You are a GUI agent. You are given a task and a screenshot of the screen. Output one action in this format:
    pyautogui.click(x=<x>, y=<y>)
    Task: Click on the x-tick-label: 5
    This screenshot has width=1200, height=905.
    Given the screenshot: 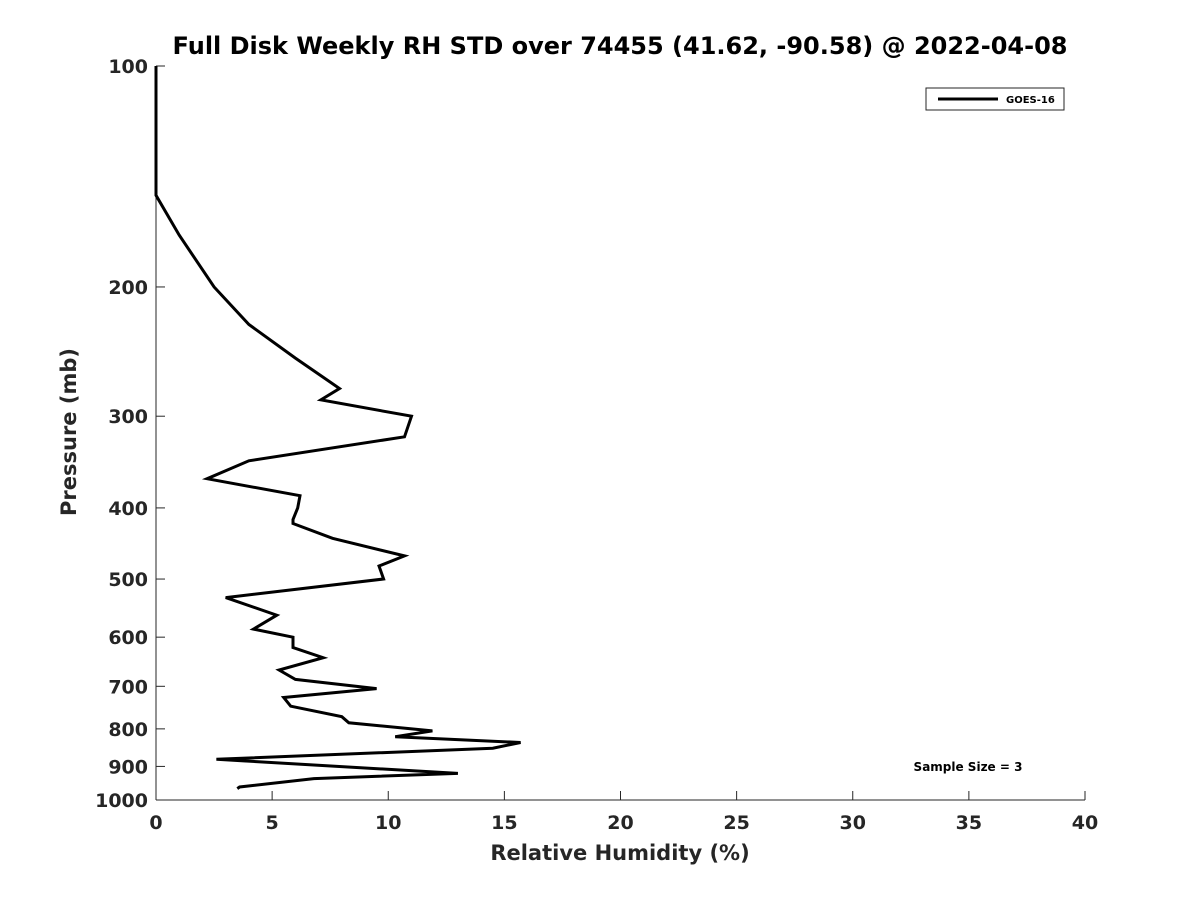 What is the action you would take?
    pyautogui.click(x=272, y=823)
    